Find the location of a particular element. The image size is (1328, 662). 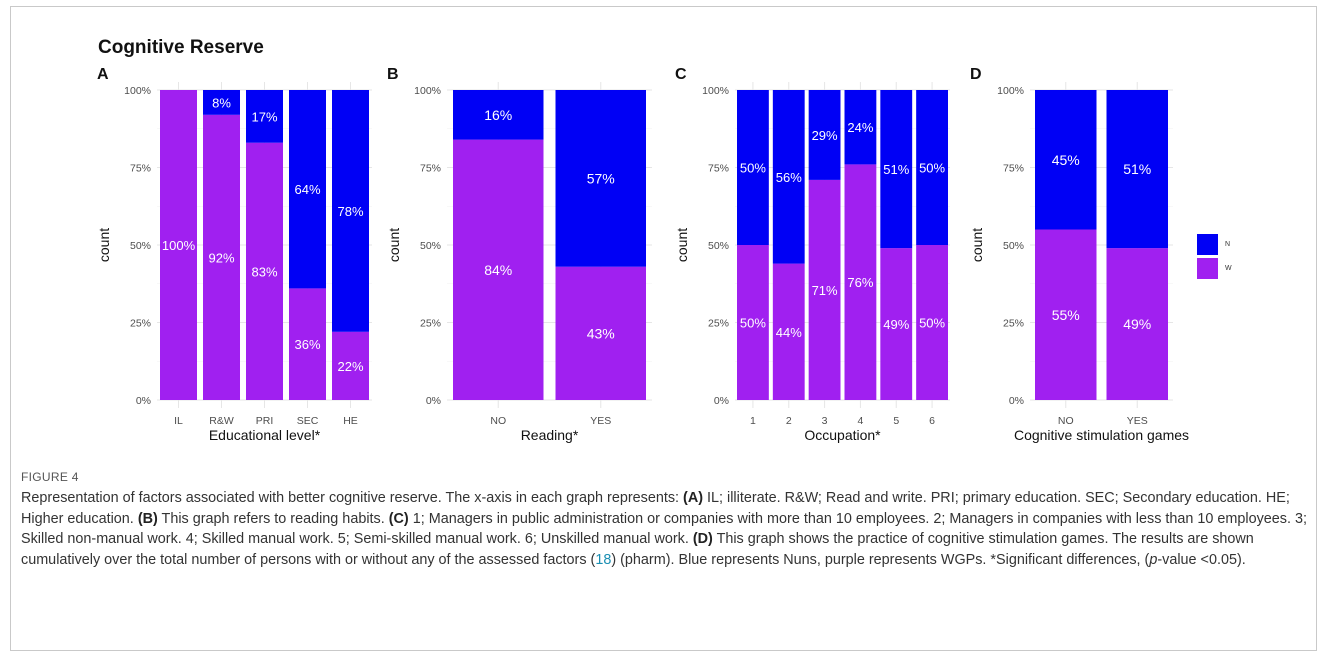

panel-letter: D is located at coordinates (976, 74).